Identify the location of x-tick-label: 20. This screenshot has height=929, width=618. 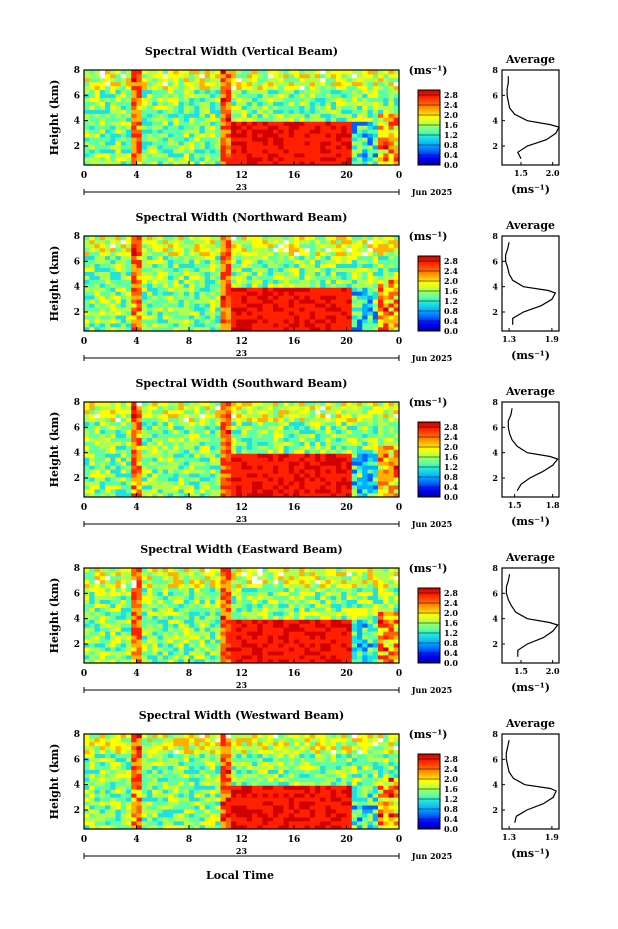
(346, 176).